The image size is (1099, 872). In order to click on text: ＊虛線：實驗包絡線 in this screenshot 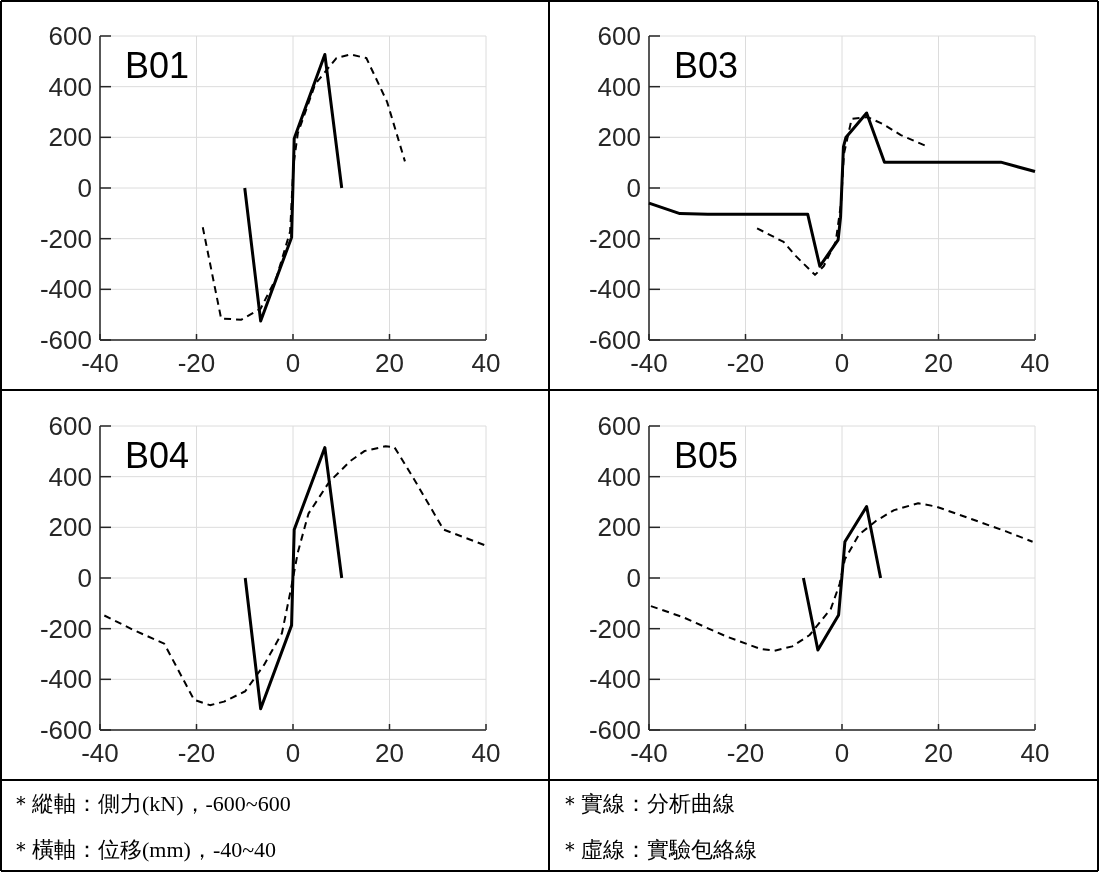, I will do `click(658, 849)`.